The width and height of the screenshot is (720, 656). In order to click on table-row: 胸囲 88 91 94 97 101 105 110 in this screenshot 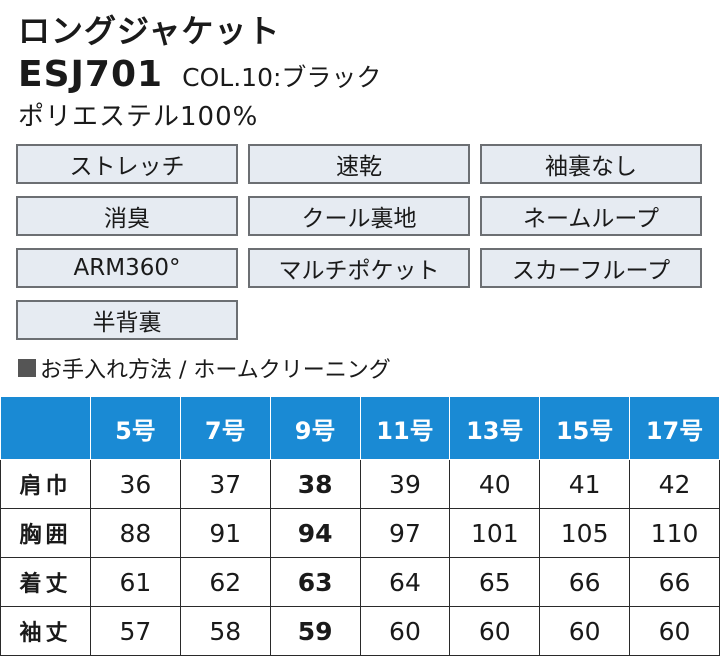, I will do `click(360, 533)`.